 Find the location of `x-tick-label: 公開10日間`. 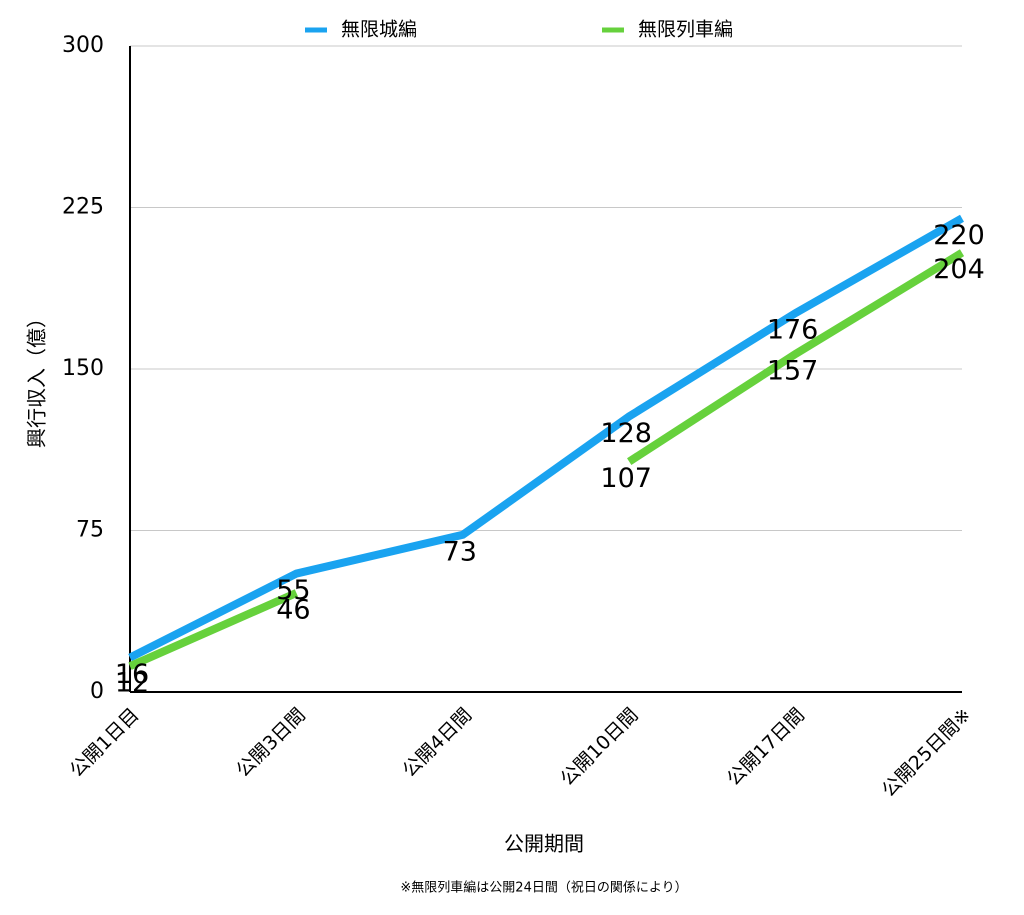

x-tick-label: 公開10日間 is located at coordinates (599, 747).